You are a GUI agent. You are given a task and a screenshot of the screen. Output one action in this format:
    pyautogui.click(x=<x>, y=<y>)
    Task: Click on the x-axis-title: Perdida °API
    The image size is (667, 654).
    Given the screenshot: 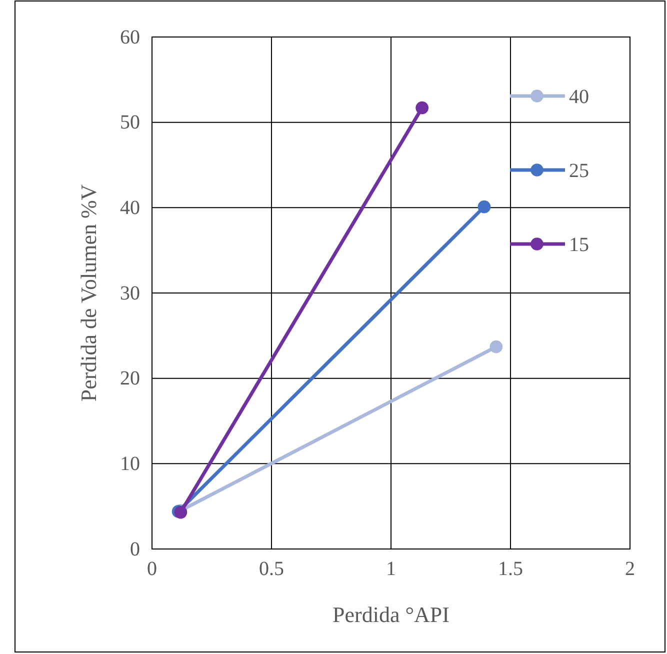 What is the action you would take?
    pyautogui.click(x=391, y=614)
    